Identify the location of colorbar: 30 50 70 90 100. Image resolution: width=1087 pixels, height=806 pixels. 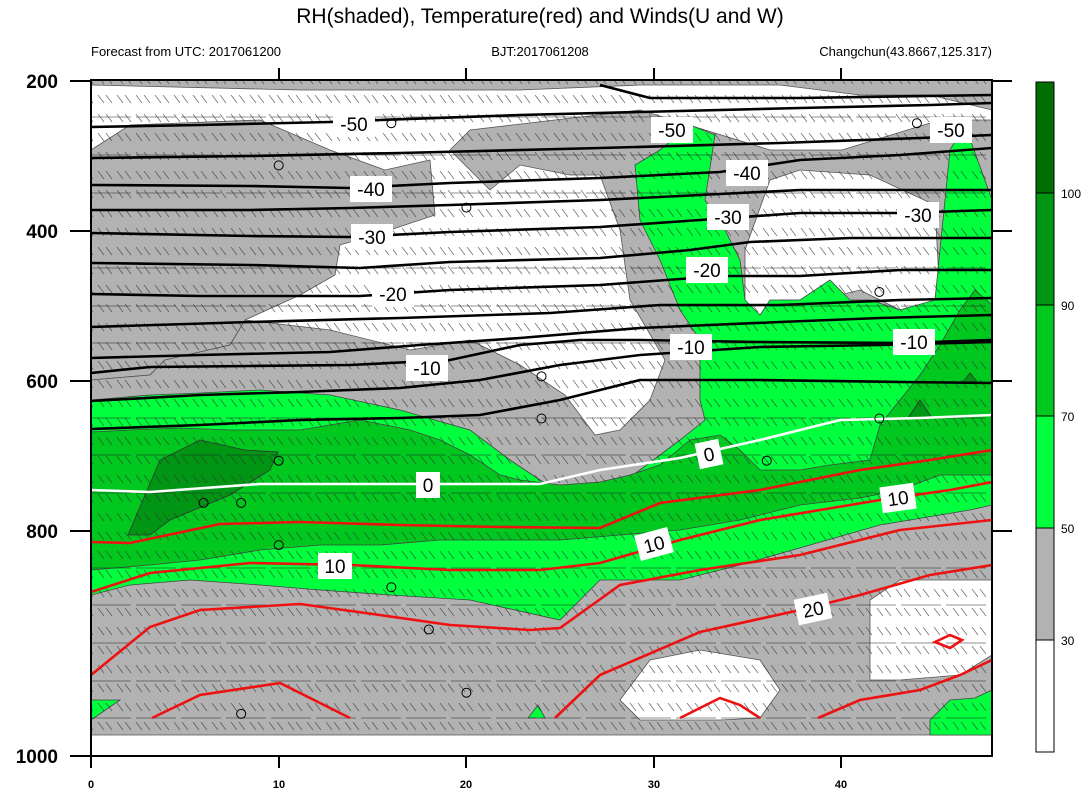
(1058, 417).